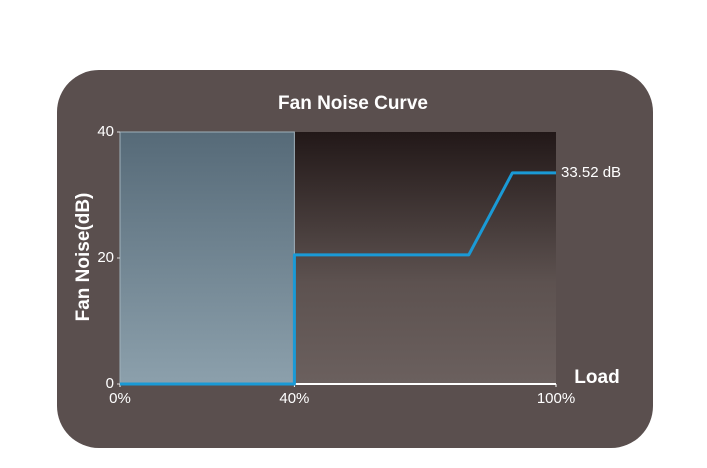 This screenshot has width=707, height=468. Describe the element at coordinates (596, 377) in the screenshot. I see `x-axis-label: Load` at that location.